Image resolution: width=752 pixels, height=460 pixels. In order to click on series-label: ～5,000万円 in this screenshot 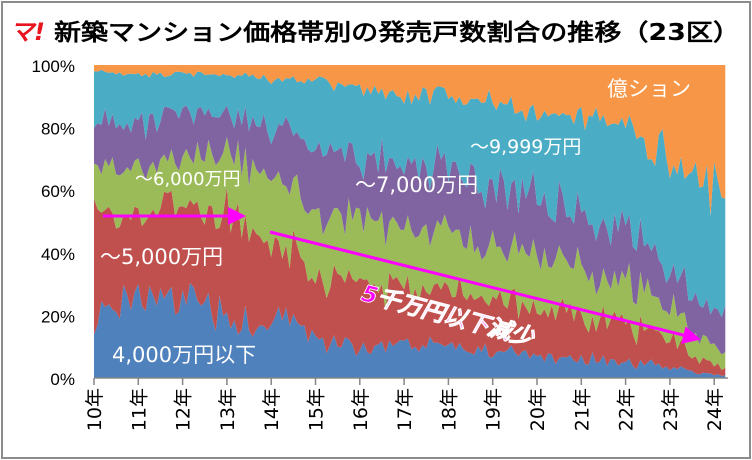, I will do `click(161, 257)`.